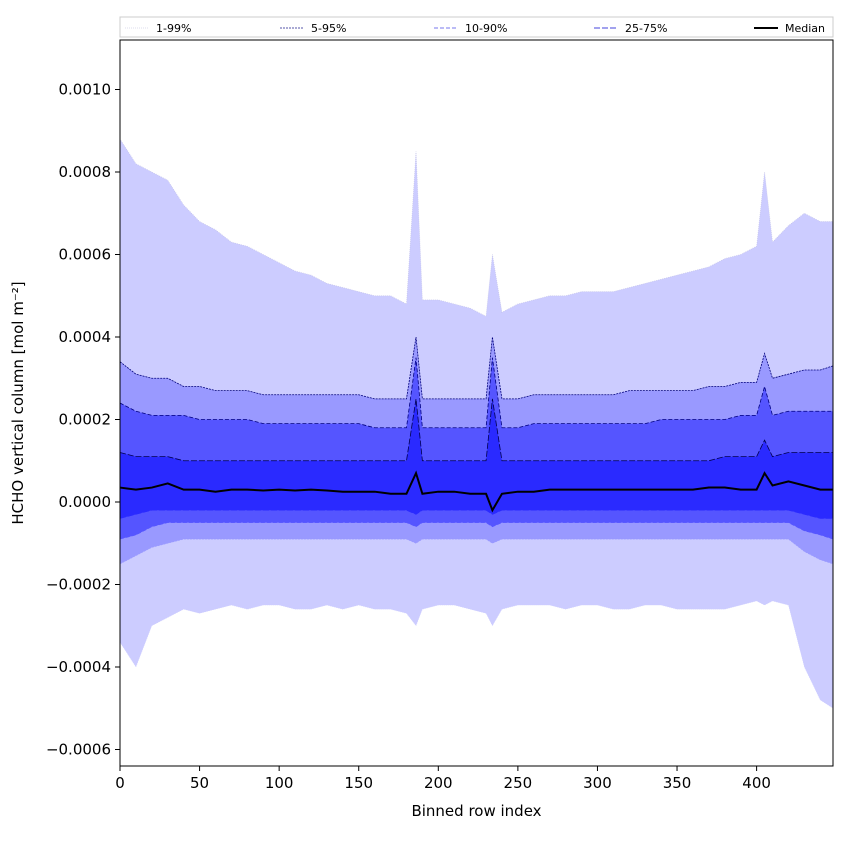 This screenshot has height=850, width=850. Describe the element at coordinates (78, 750) in the screenshot. I see `y-tick-label: −0.0006` at that location.